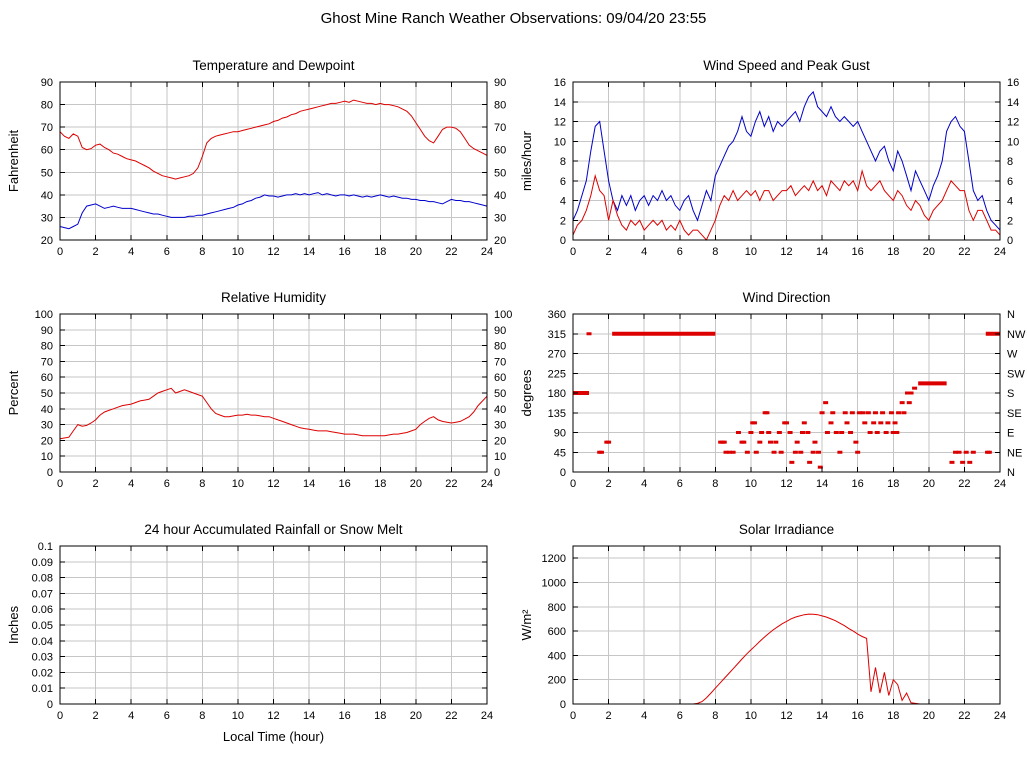 The width and height of the screenshot is (1027, 772). What do you see at coordinates (42, 579) in the screenshot?
I see `svg-text: 0.08` at bounding box center [42, 579].